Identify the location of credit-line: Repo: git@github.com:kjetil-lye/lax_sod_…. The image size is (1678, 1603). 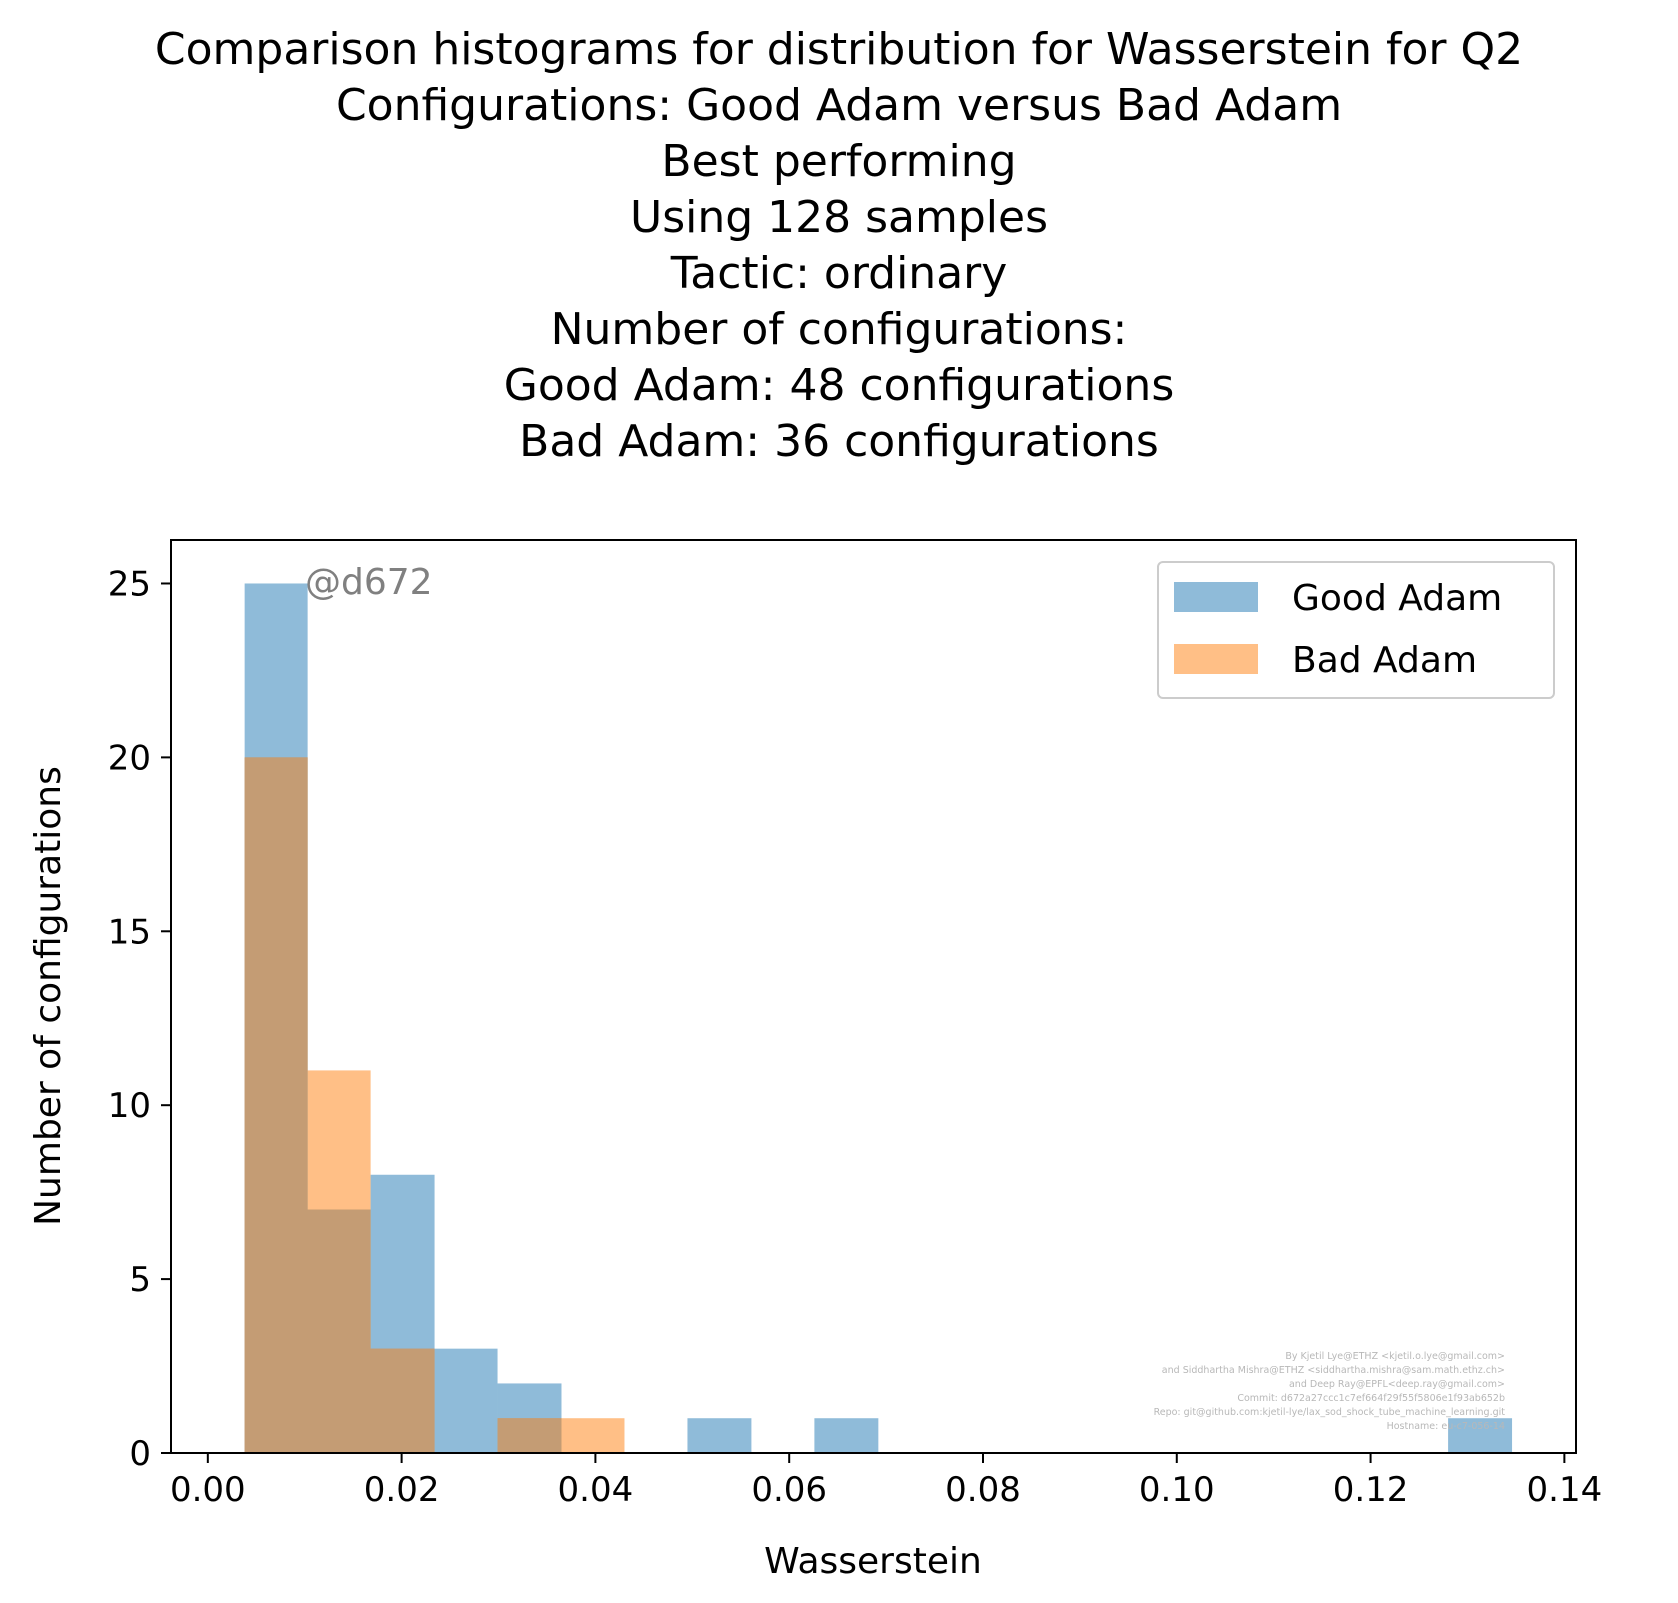
(1330, 1412).